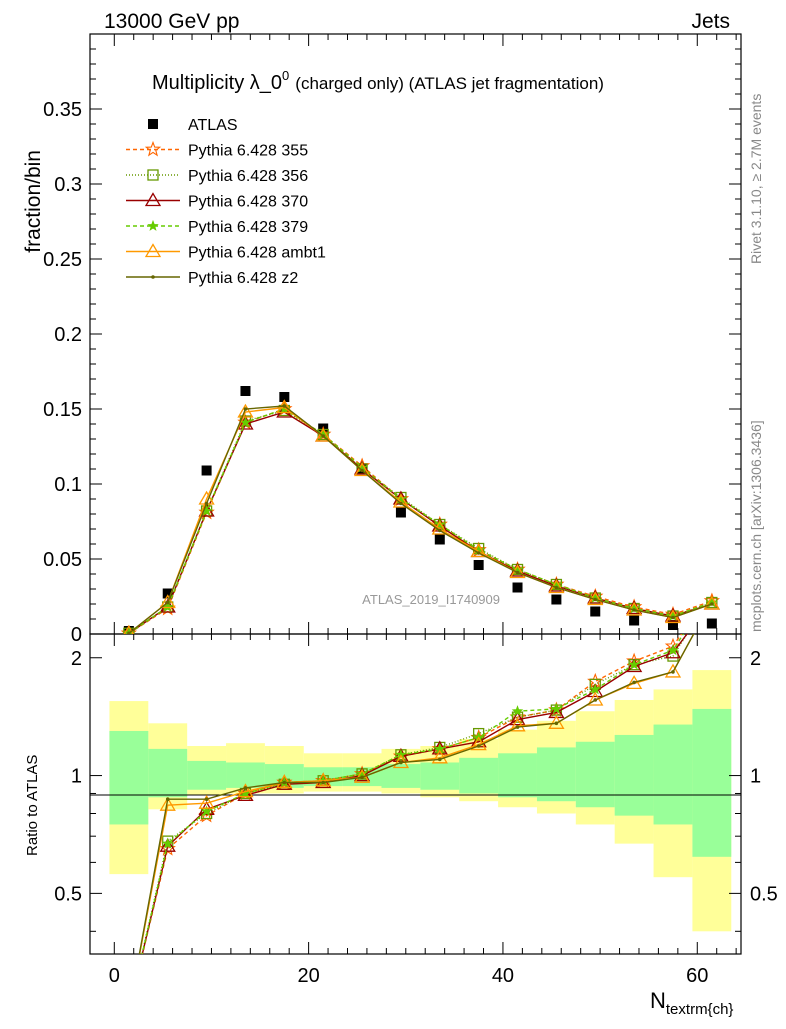  I want to click on main-y-tick-label: 0.2, so click(68, 335).